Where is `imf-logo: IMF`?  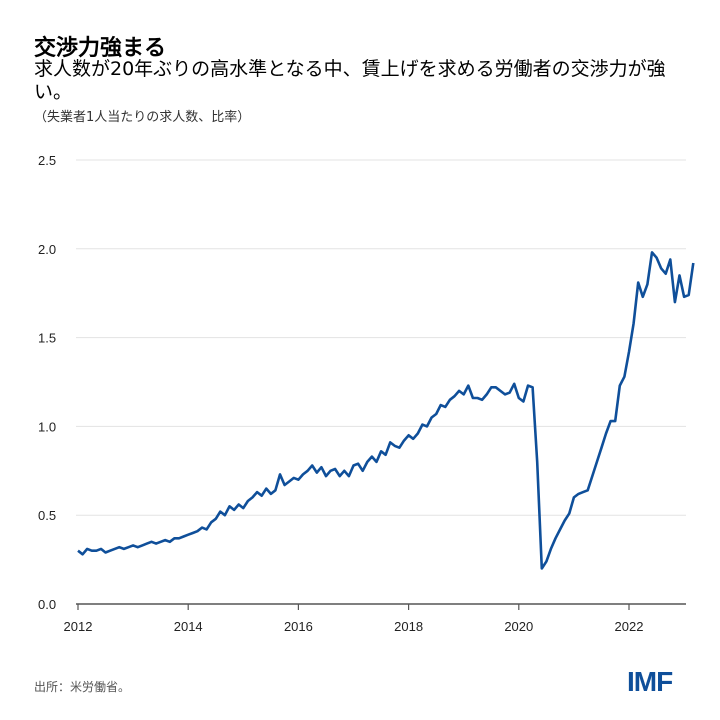 imf-logo: IMF is located at coordinates (650, 681).